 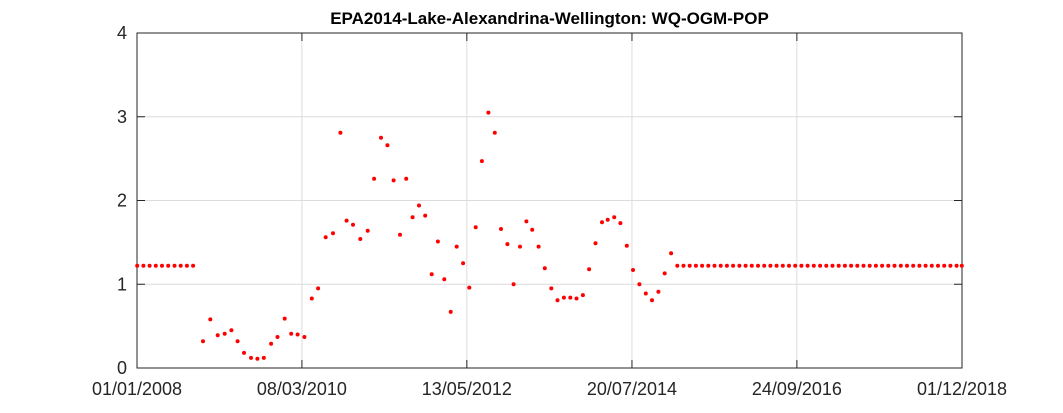 What do you see at coordinates (122, 200) in the screenshot?
I see `y-tick-labels: 0 1 2 3 4` at bounding box center [122, 200].